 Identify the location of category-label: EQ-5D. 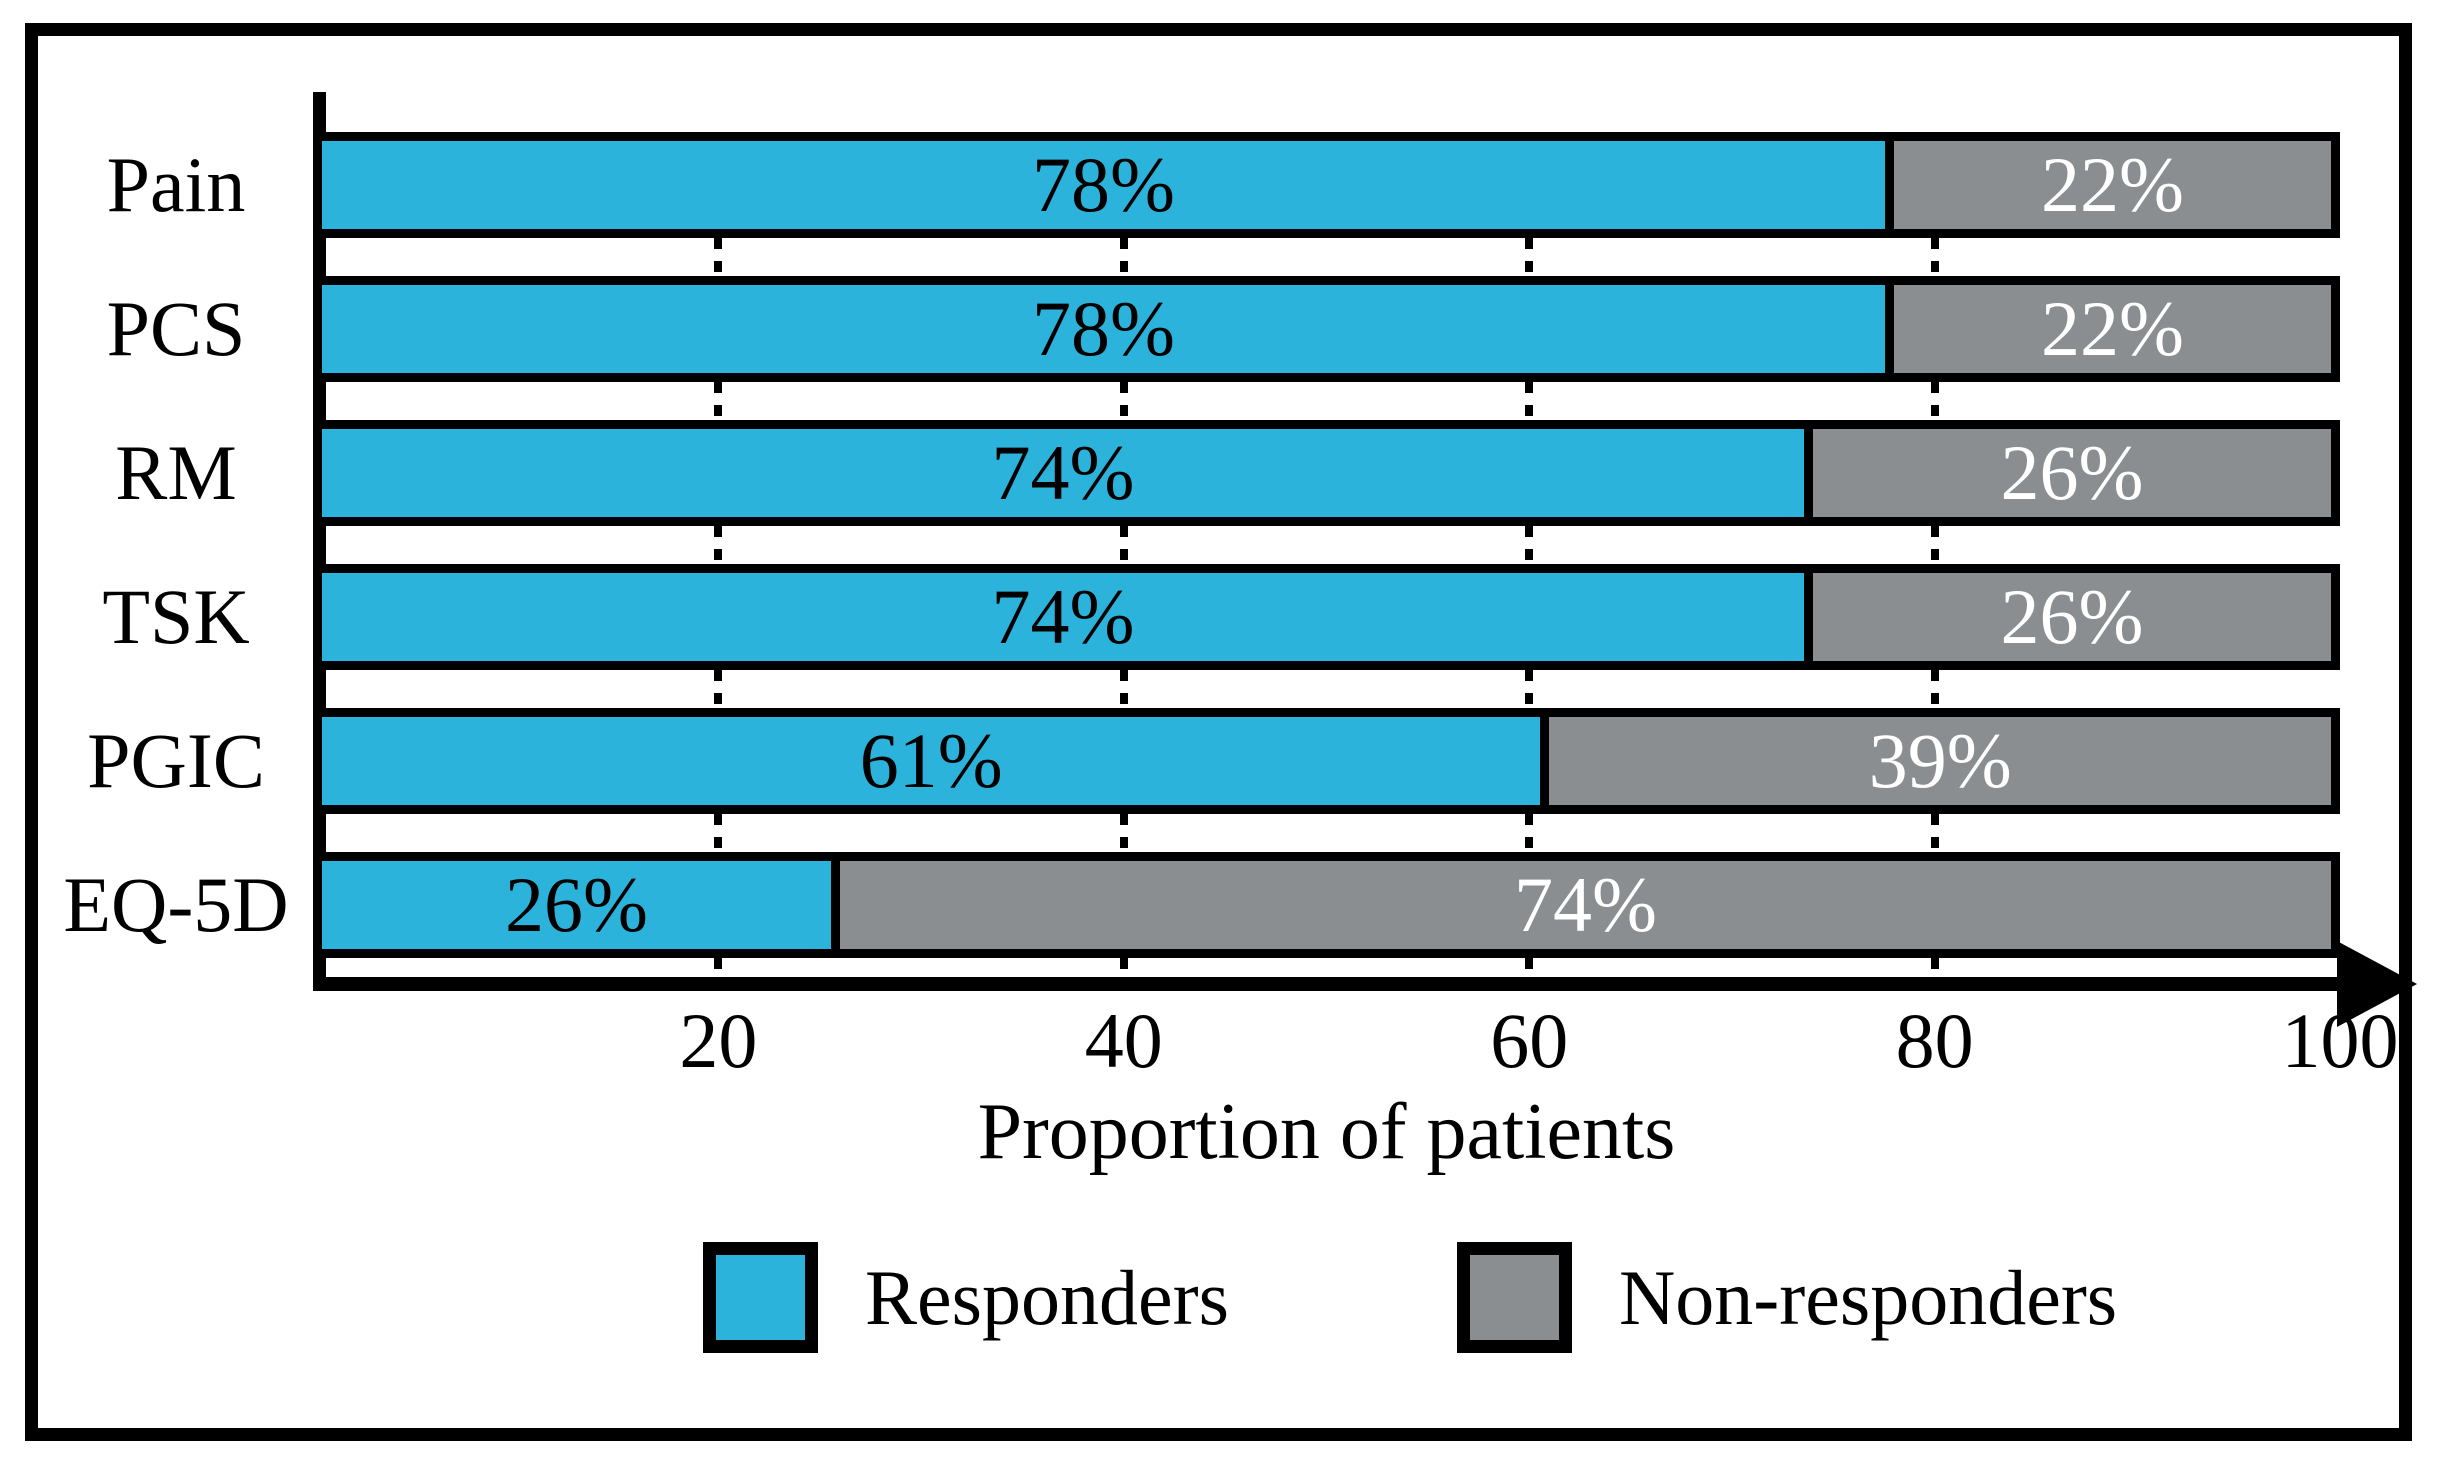
(176, 904).